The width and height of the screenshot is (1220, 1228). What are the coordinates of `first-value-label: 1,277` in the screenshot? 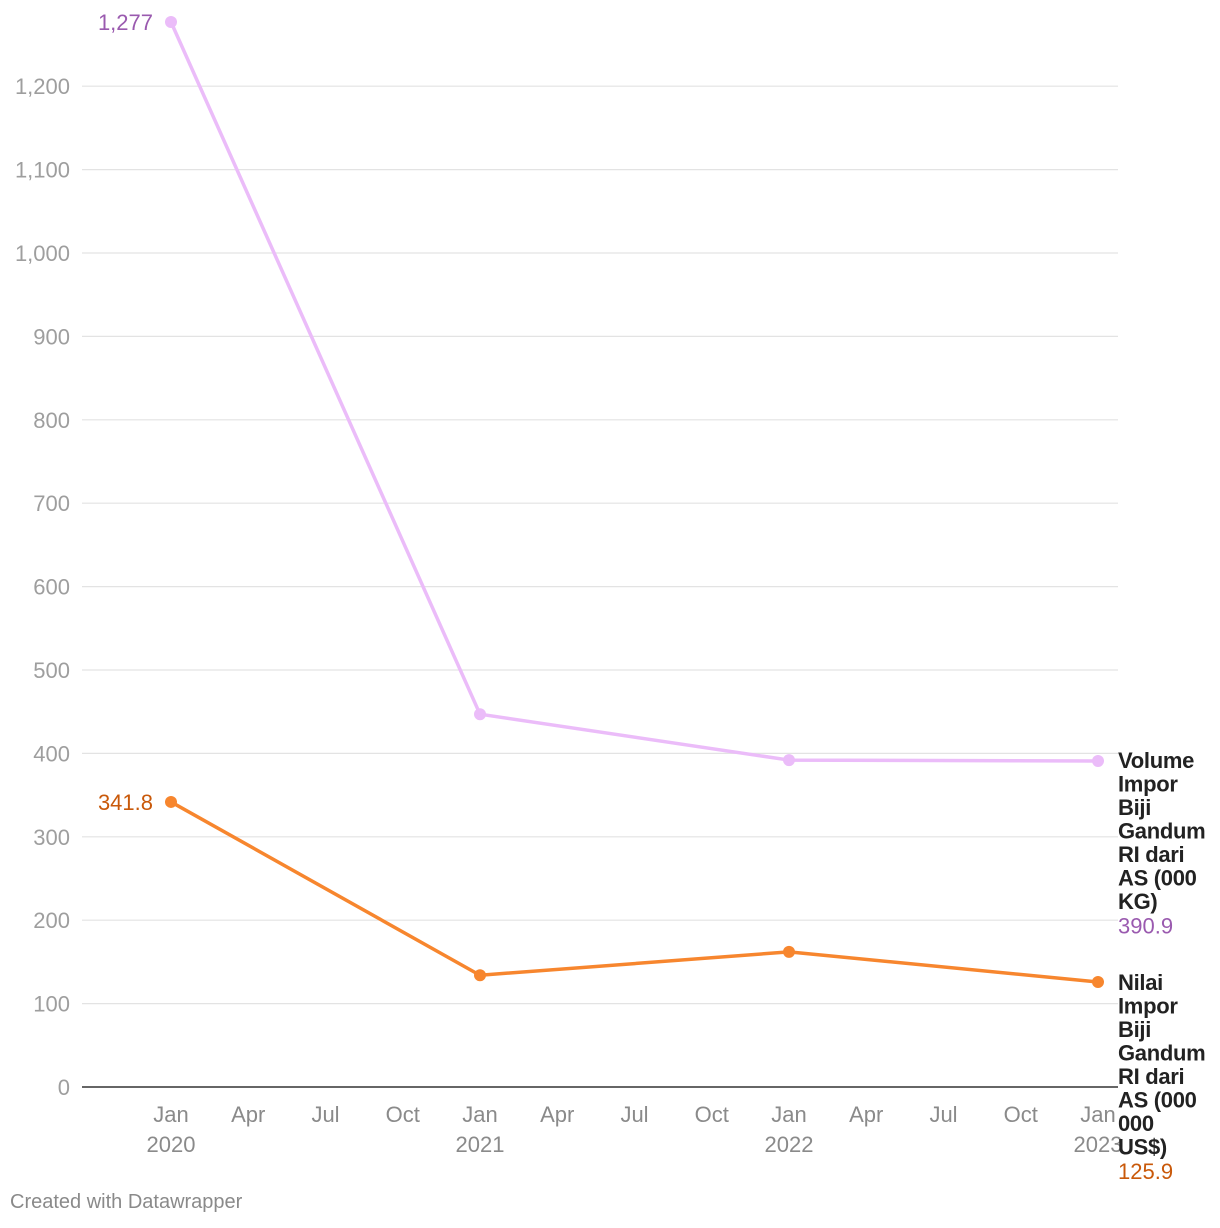 It's located at (125, 22).